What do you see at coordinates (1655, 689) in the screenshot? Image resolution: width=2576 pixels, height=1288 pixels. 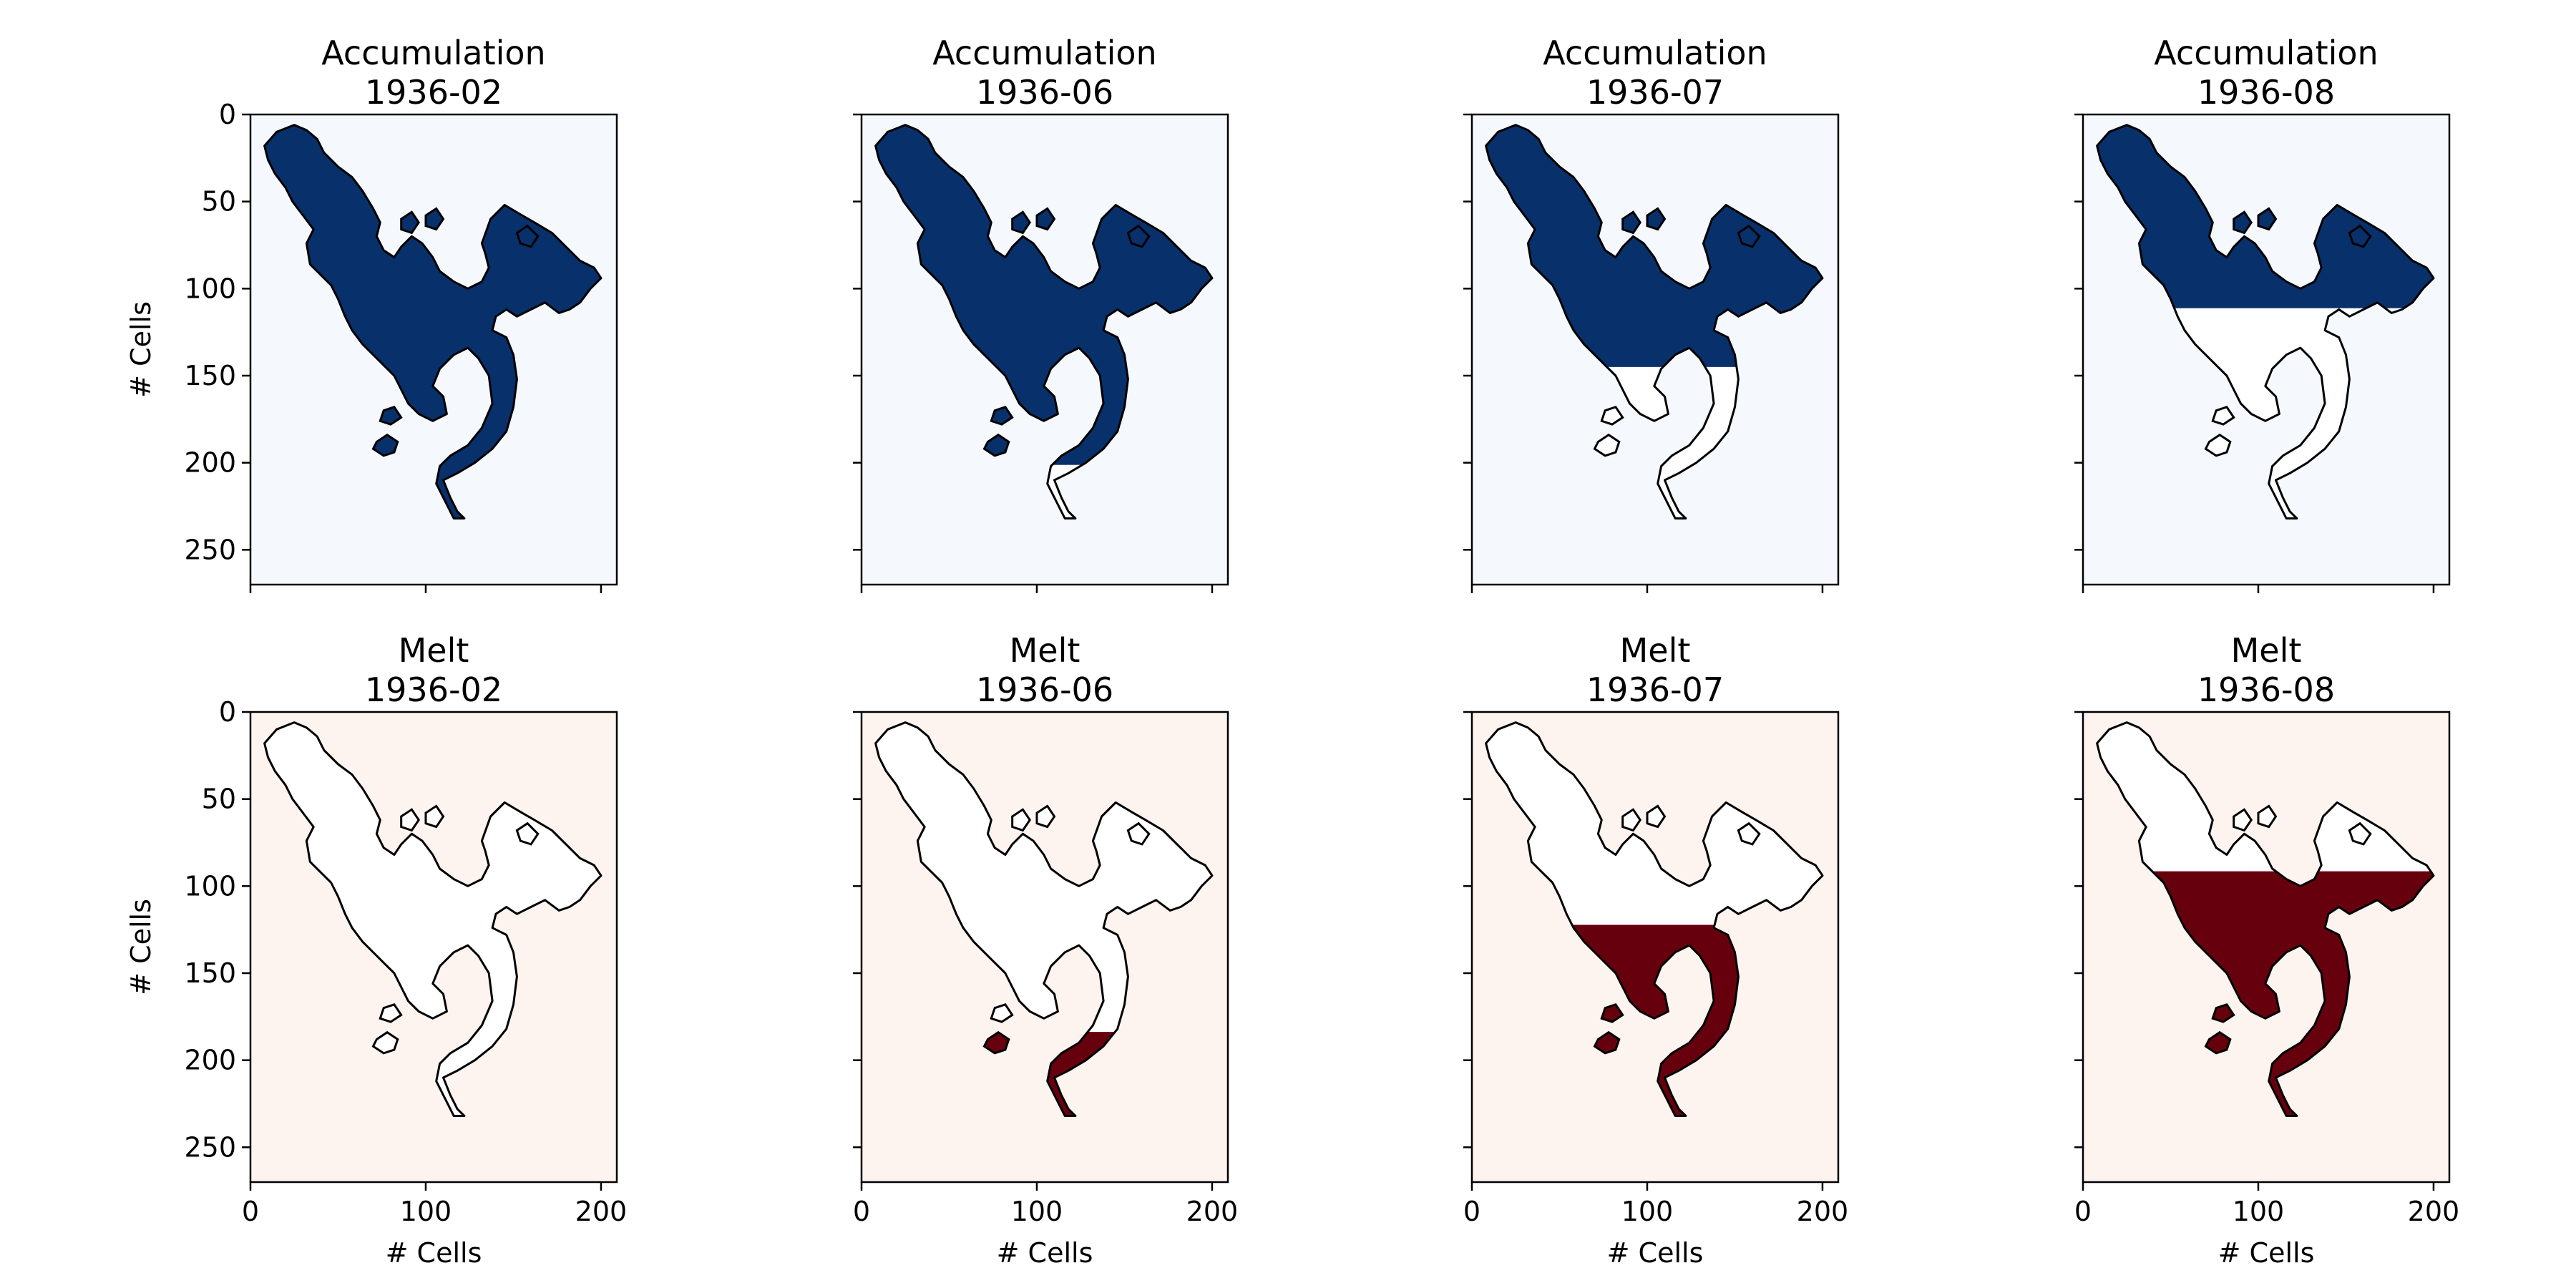 I see `panel-title-date: 1936-07` at bounding box center [1655, 689].